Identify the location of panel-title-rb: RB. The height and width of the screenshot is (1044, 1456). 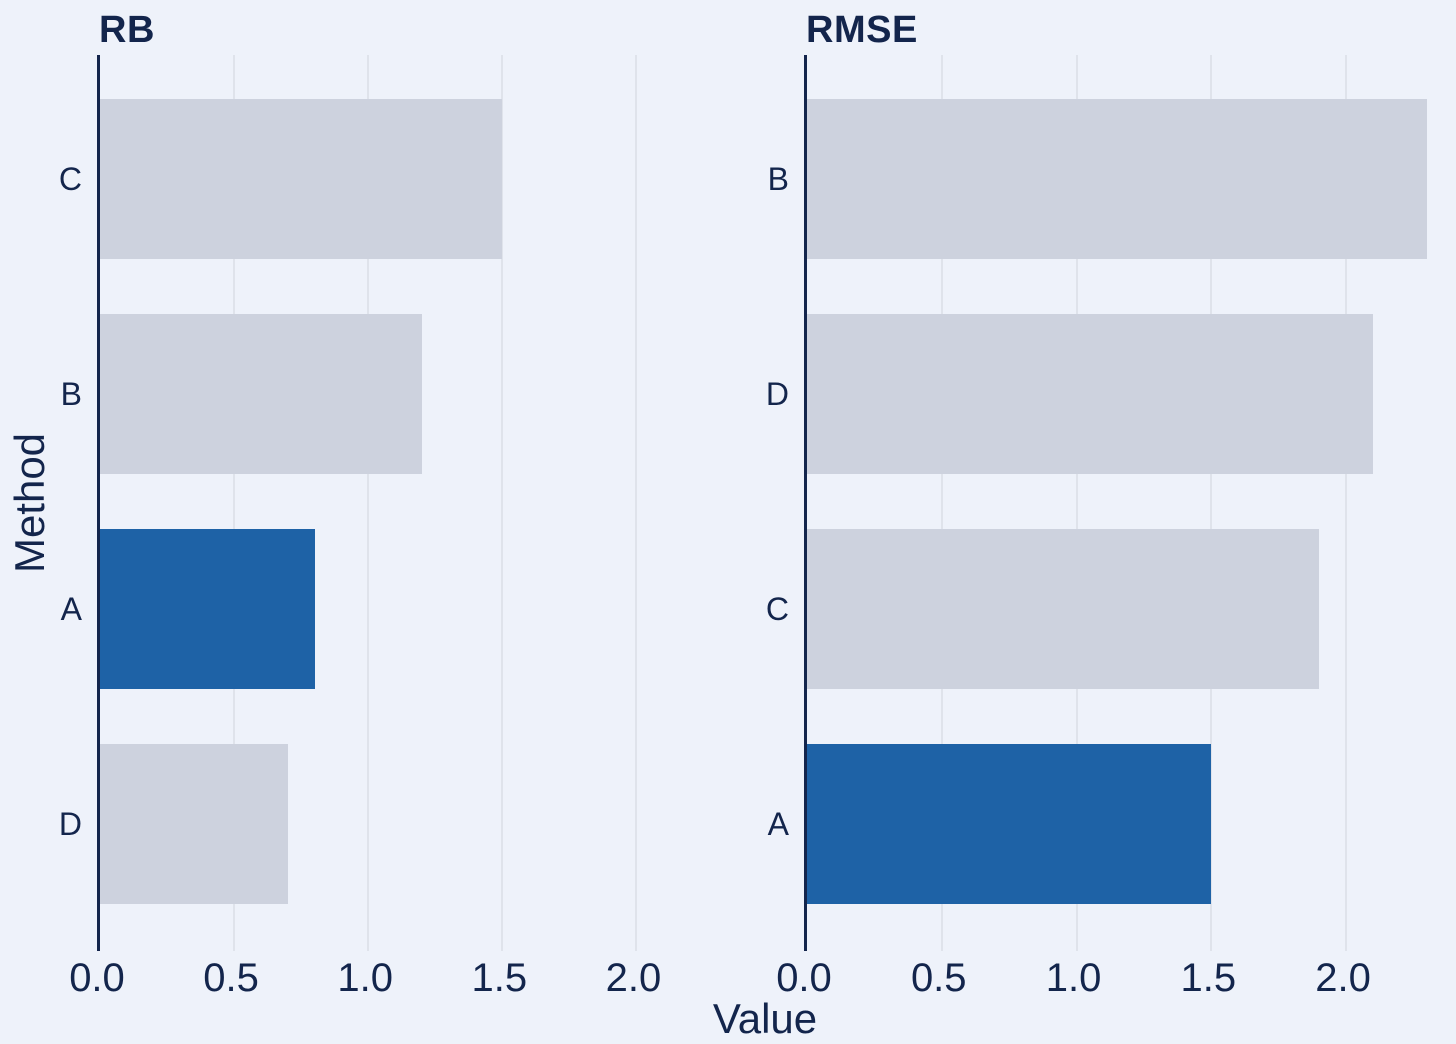
(127, 30).